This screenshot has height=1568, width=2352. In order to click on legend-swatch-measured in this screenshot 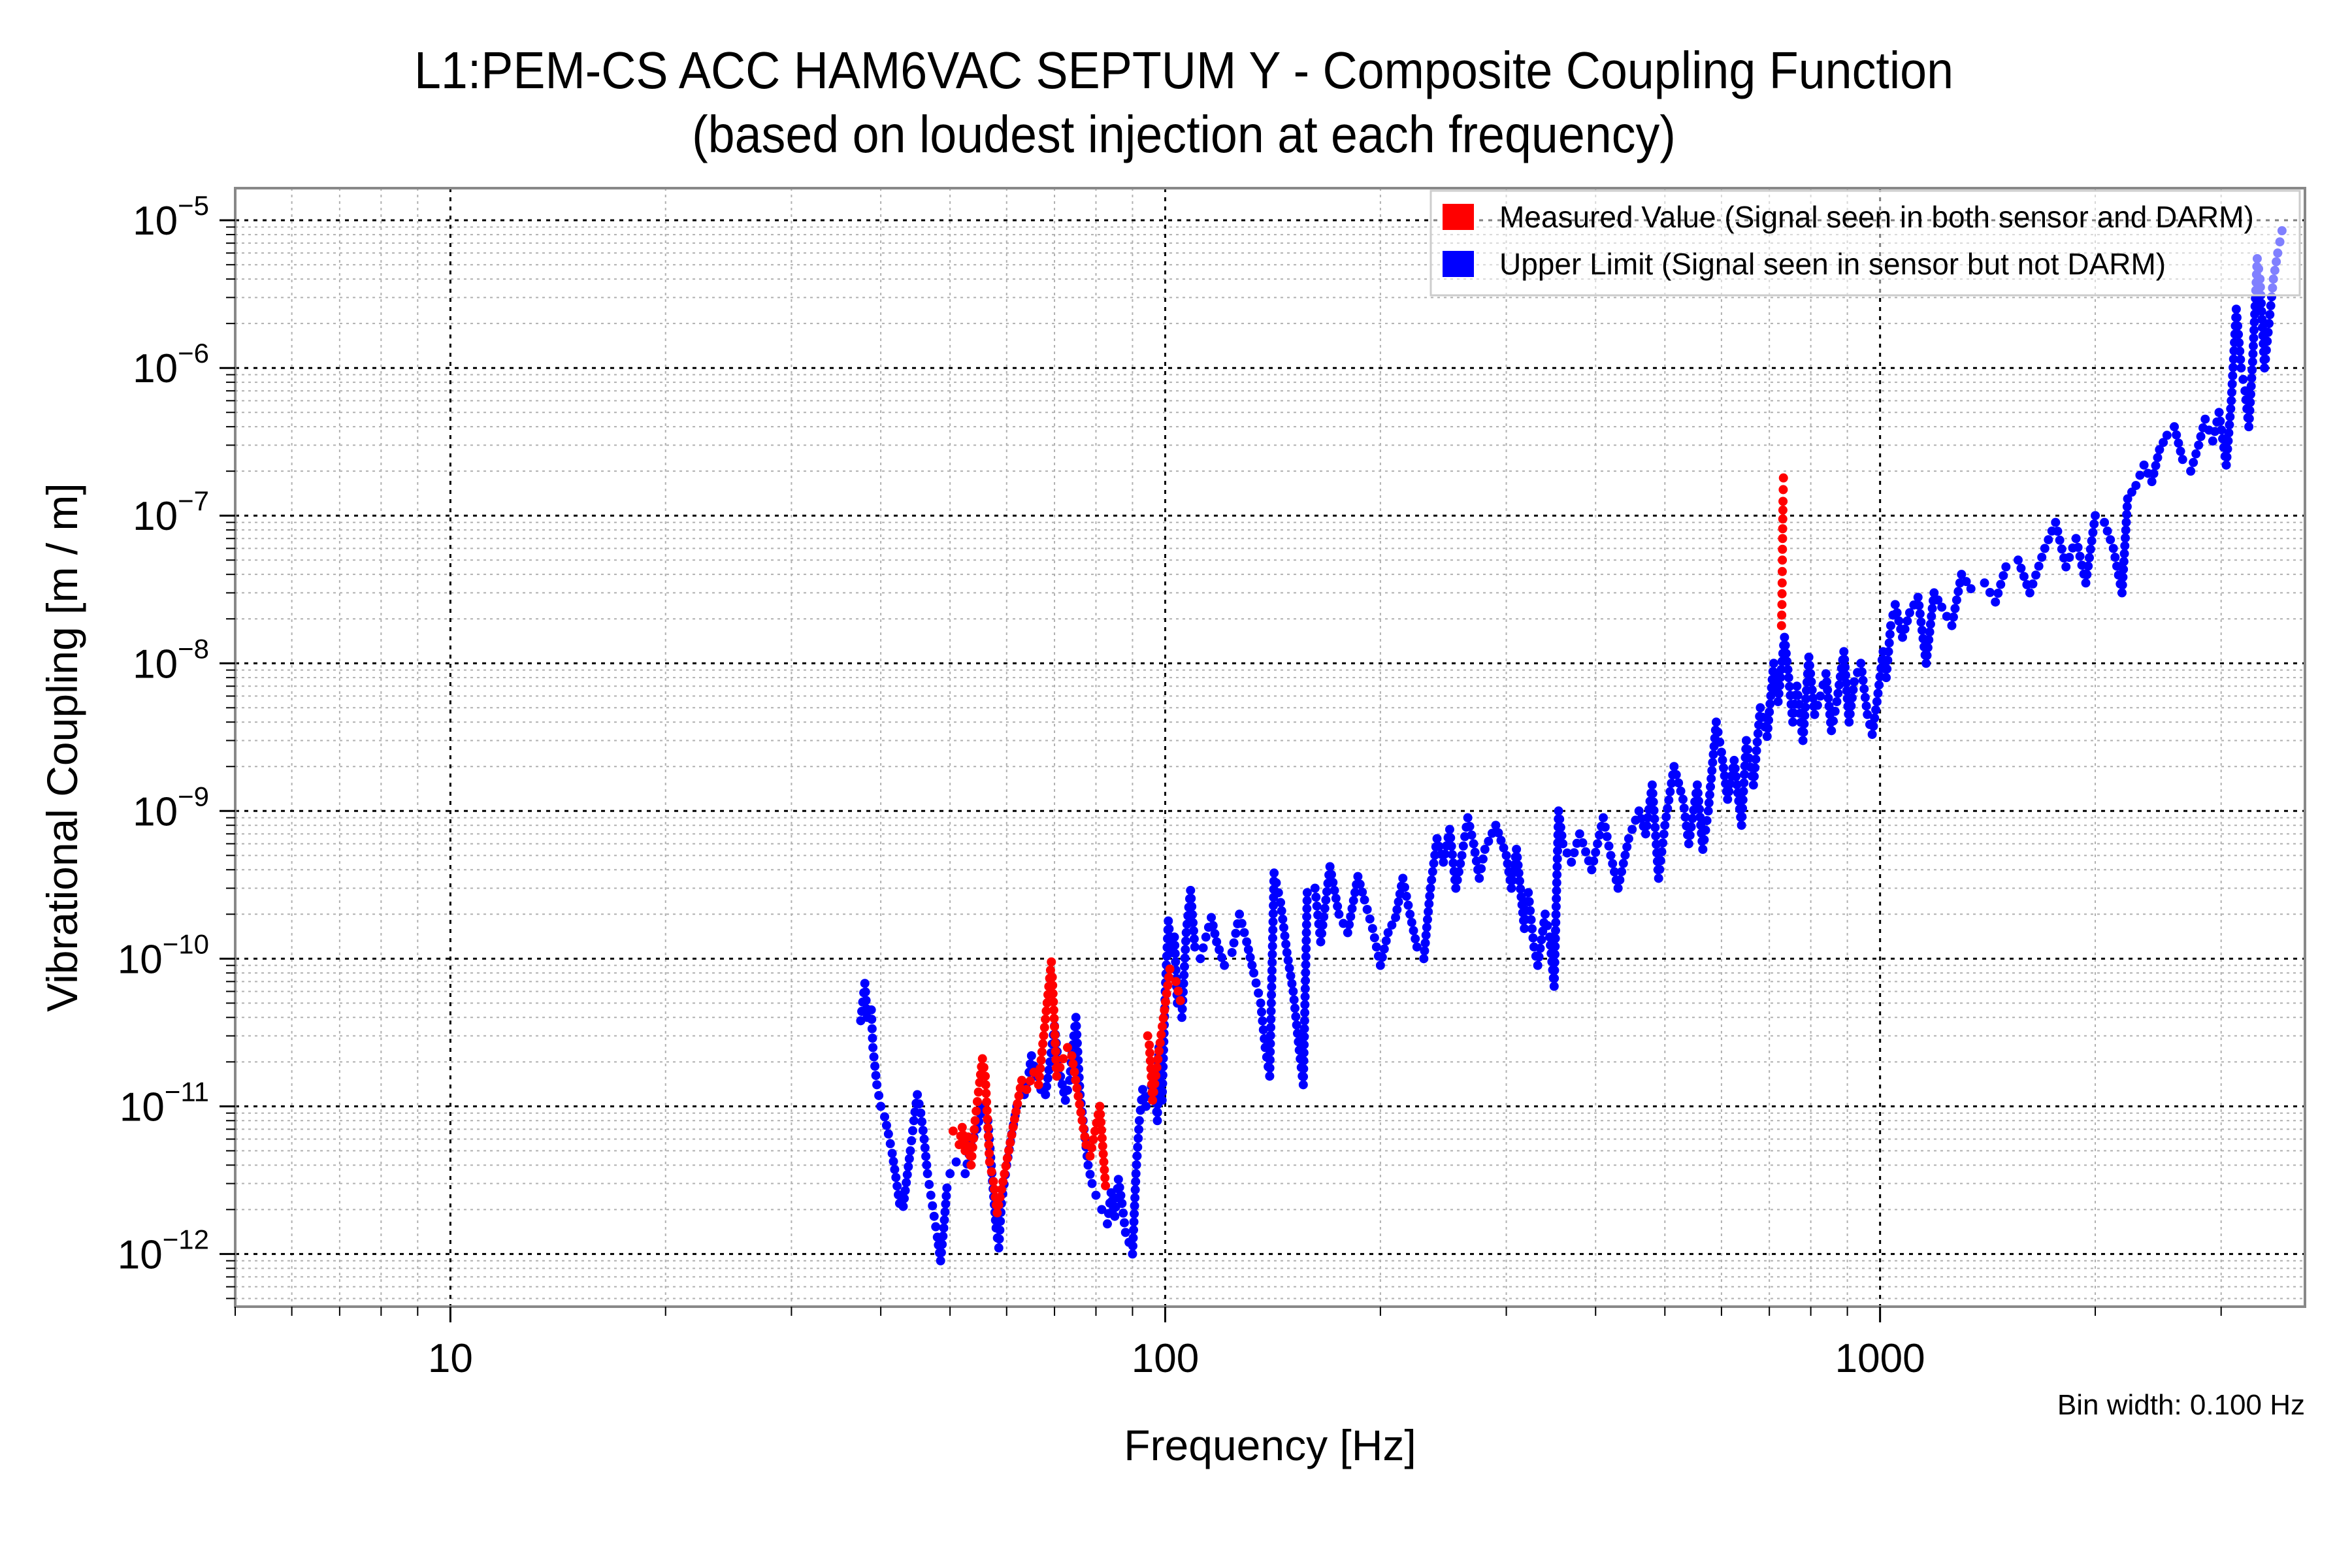, I will do `click(1458, 217)`.